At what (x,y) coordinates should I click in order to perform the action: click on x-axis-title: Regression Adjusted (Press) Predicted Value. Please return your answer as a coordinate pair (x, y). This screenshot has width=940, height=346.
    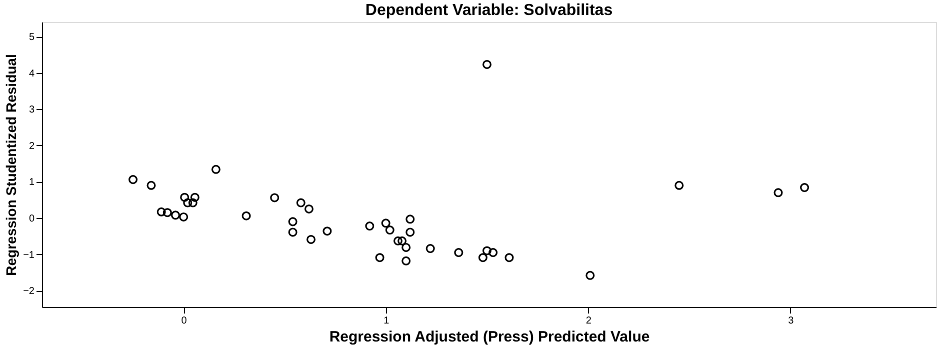
    Looking at the image, I should click on (489, 337).